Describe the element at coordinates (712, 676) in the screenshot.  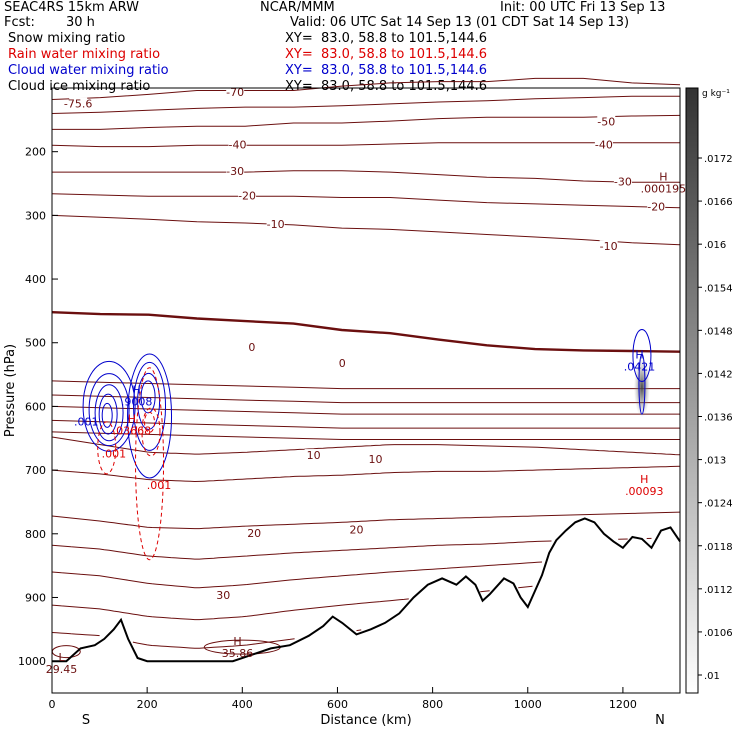
I see `colorbar-tick-label: .01` at that location.